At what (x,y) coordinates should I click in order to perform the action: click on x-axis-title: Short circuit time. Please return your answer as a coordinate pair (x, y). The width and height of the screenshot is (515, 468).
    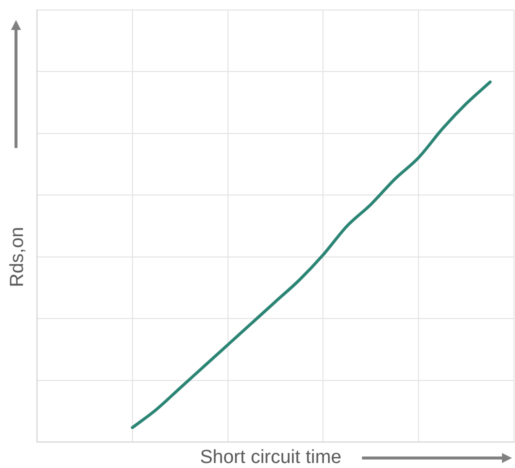
    Looking at the image, I should click on (271, 457).